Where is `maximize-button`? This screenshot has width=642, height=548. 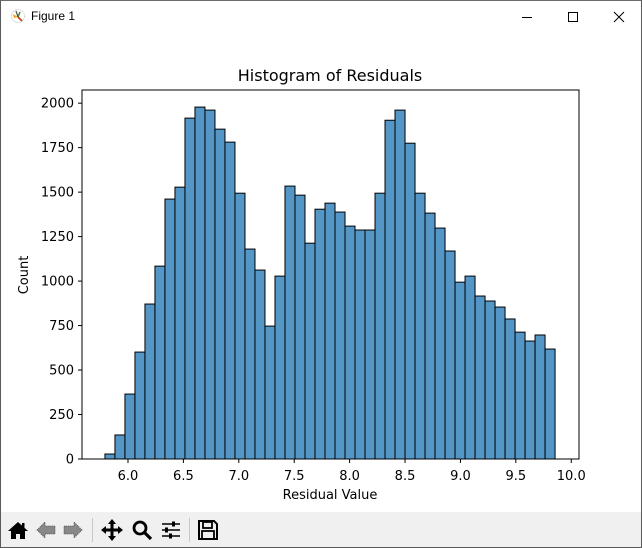
maximize-button is located at coordinates (573, 16).